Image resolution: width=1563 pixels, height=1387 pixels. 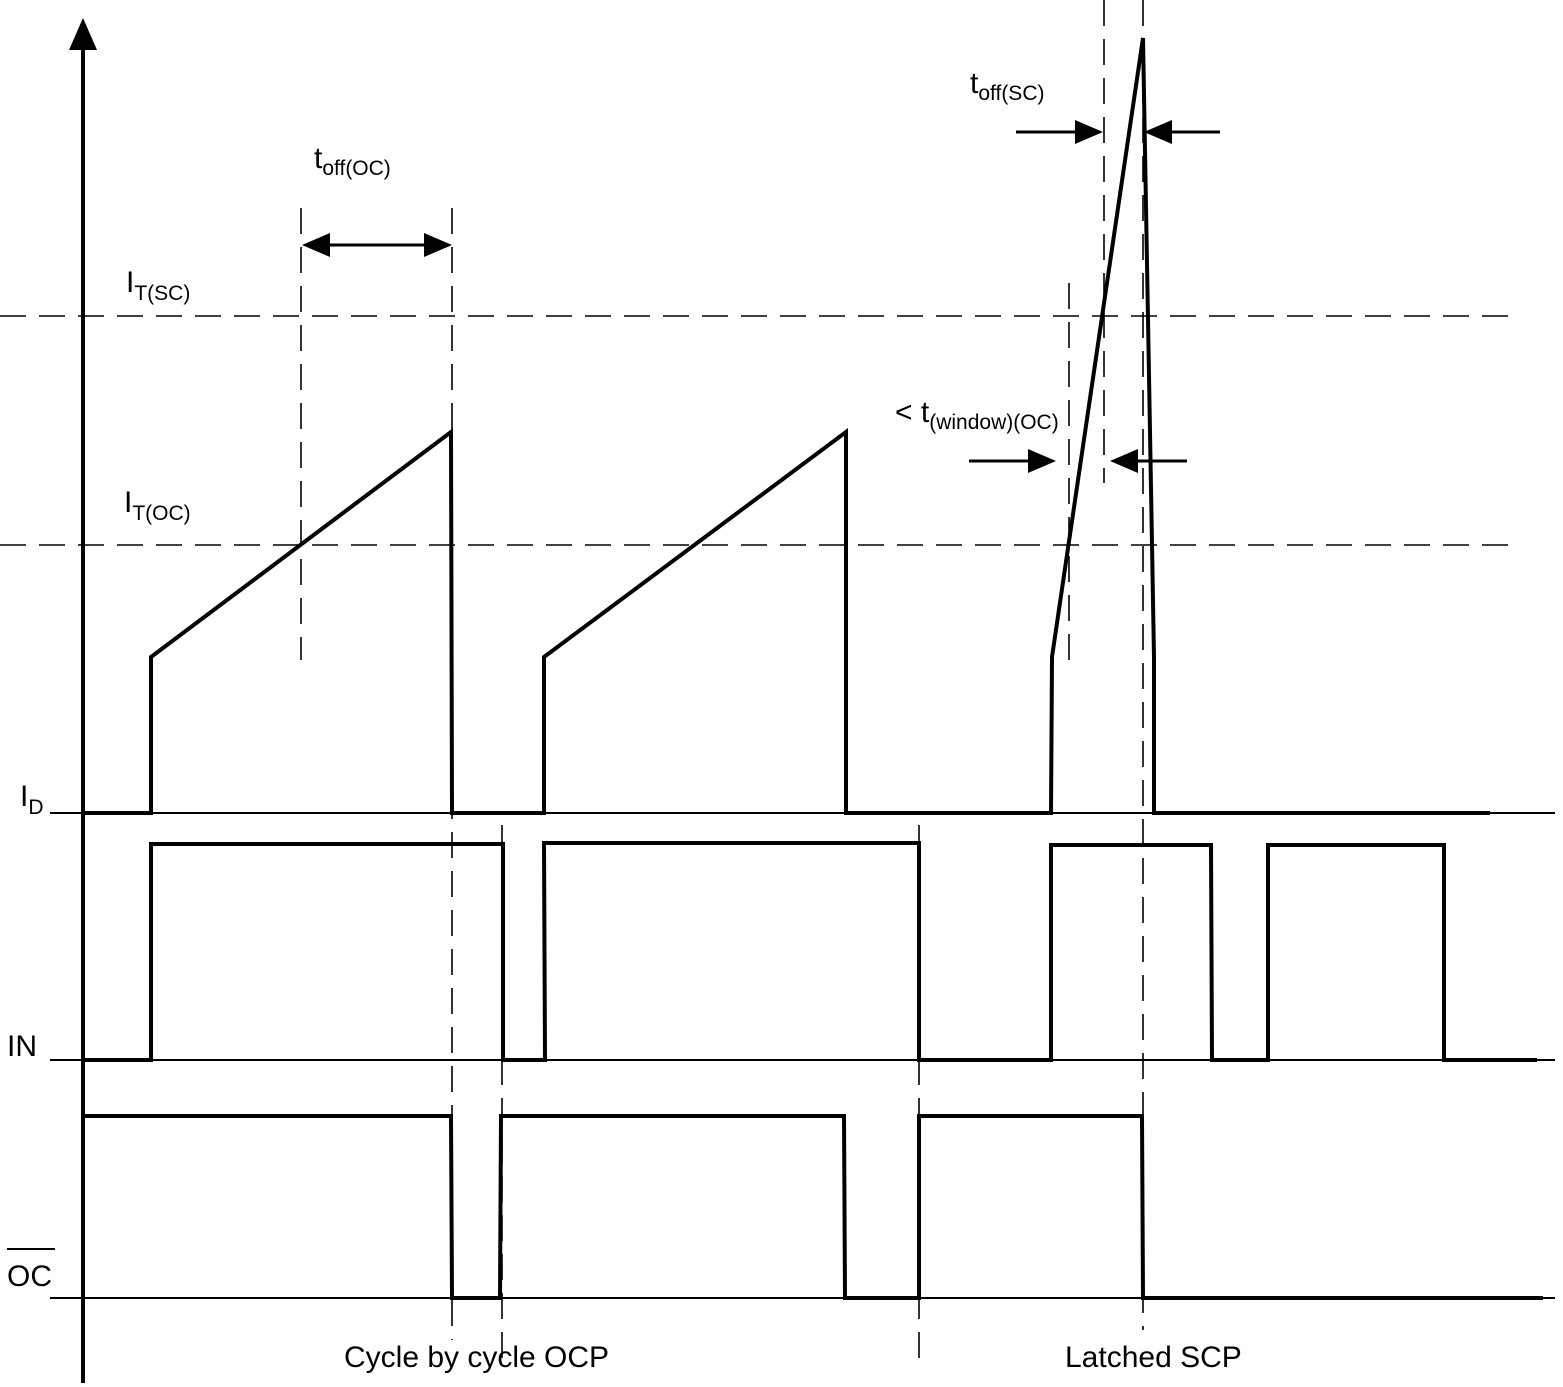 I want to click on label-oc-group: OC, so click(x=31, y=1270).